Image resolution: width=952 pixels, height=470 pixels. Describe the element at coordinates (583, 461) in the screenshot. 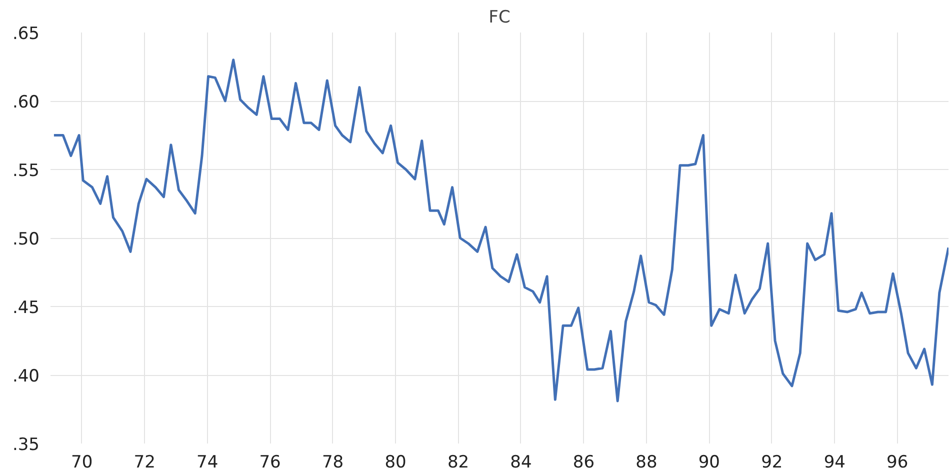

I see `x-tick-label: 86` at that location.